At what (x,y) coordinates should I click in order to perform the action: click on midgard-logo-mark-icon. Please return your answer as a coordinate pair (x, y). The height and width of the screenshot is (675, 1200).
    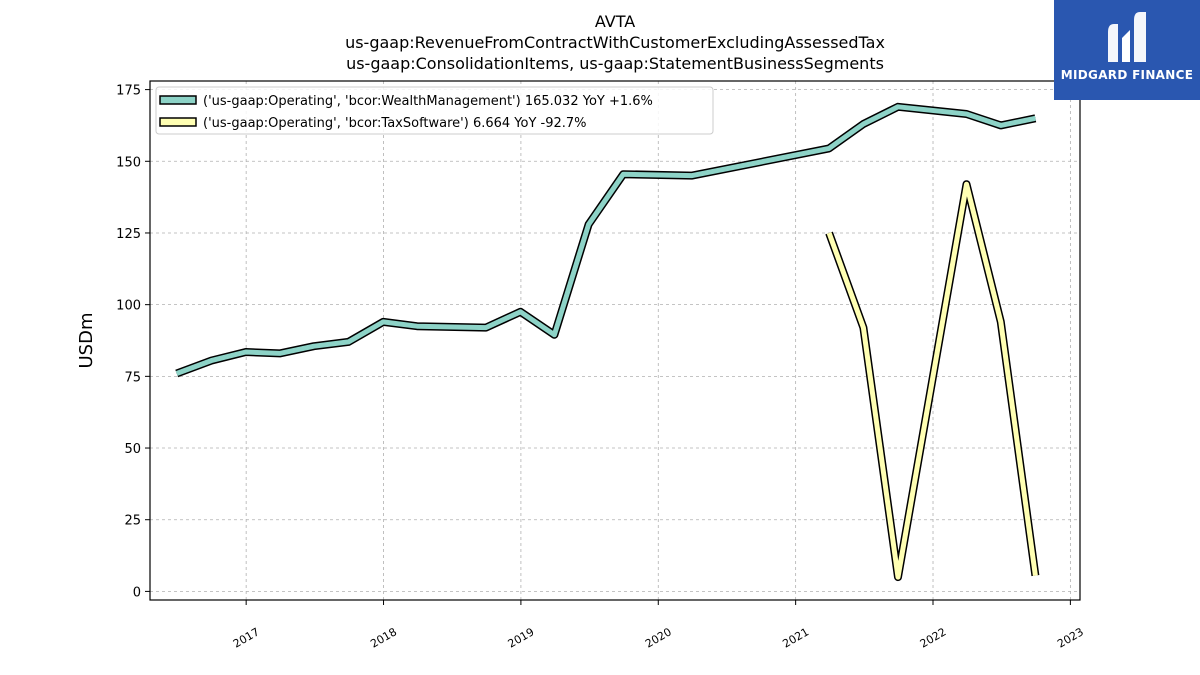
    Looking at the image, I should click on (1127, 37).